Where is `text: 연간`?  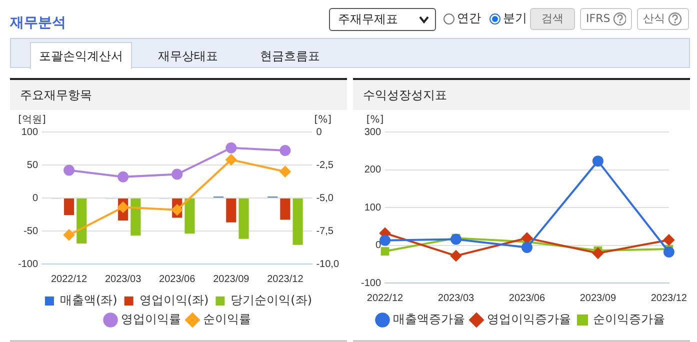 text: 연간 is located at coordinates (469, 18).